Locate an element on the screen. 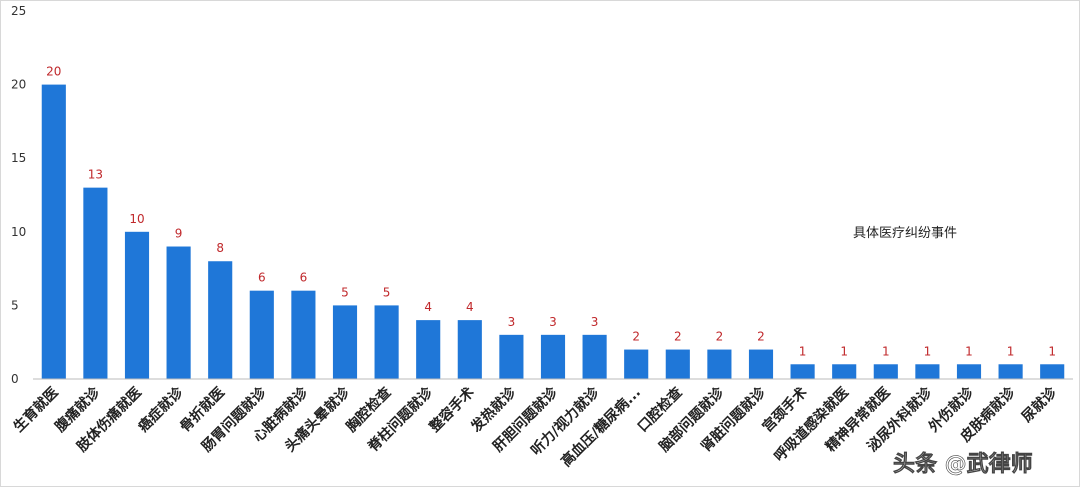 The image size is (1080, 490). y-tick-label: 0 is located at coordinates (15, 379).